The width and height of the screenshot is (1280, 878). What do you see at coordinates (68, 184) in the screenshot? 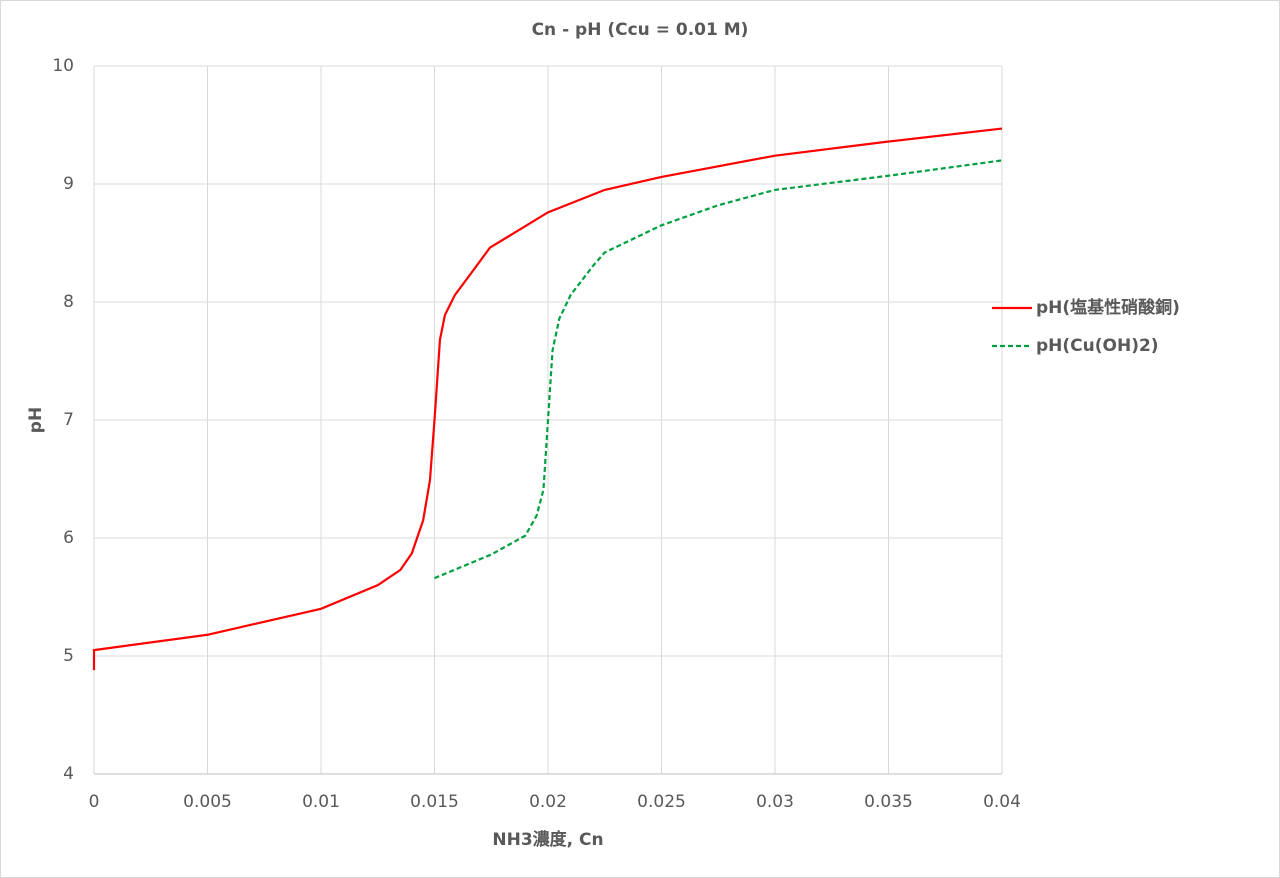
I see `y-tick-label: 9` at bounding box center [68, 184].